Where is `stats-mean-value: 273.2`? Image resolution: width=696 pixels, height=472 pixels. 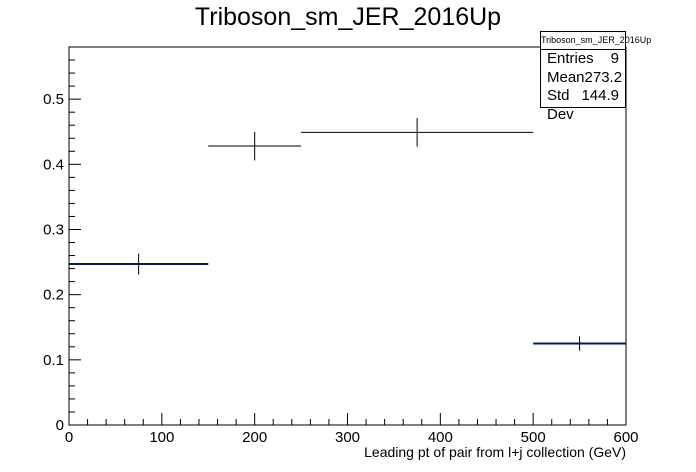 stats-mean-value: 273.2 is located at coordinates (603, 77).